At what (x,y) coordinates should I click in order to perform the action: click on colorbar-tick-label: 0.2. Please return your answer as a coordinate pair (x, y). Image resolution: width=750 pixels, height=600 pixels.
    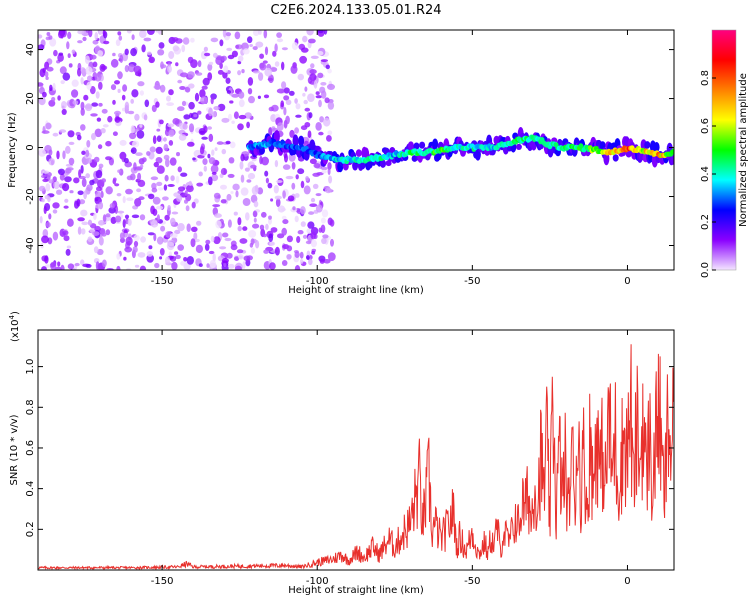
    Looking at the image, I should click on (705, 222).